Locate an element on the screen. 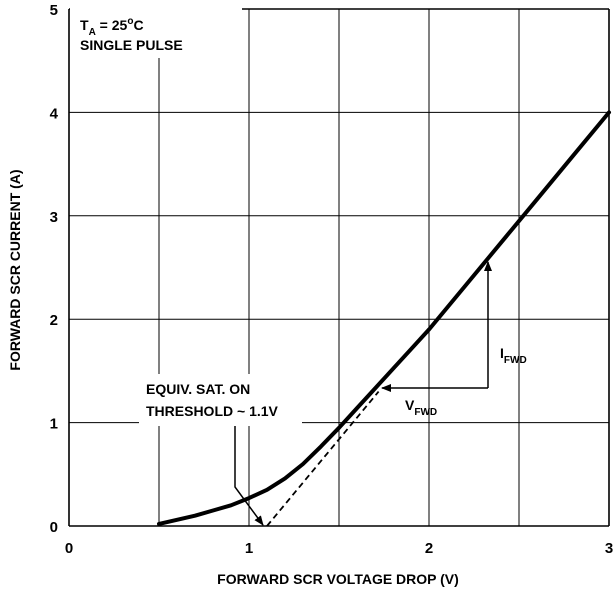 This screenshot has width=615, height=592. x-axis-title: FORWARD SCR VOLTAGE DROP (V) is located at coordinates (338, 579).